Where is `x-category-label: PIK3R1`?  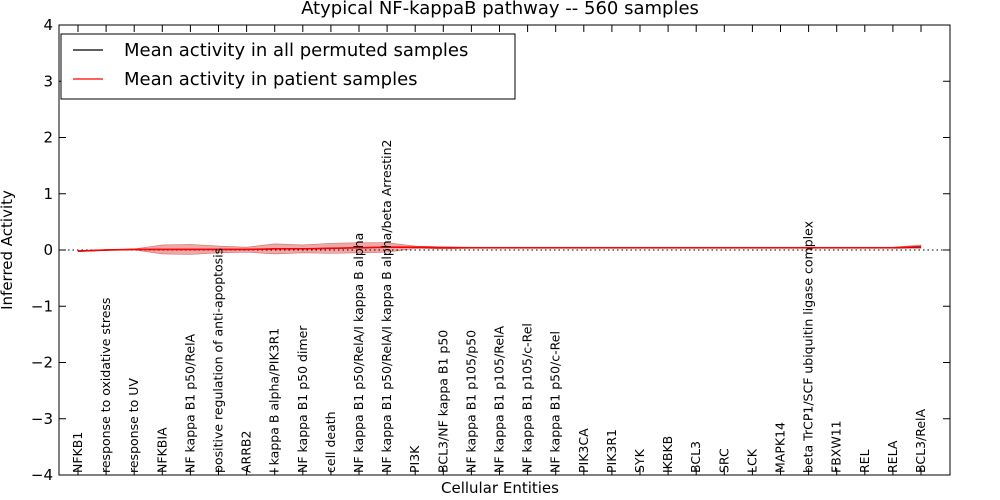
x-category-label: PIK3R1 is located at coordinates (611, 451).